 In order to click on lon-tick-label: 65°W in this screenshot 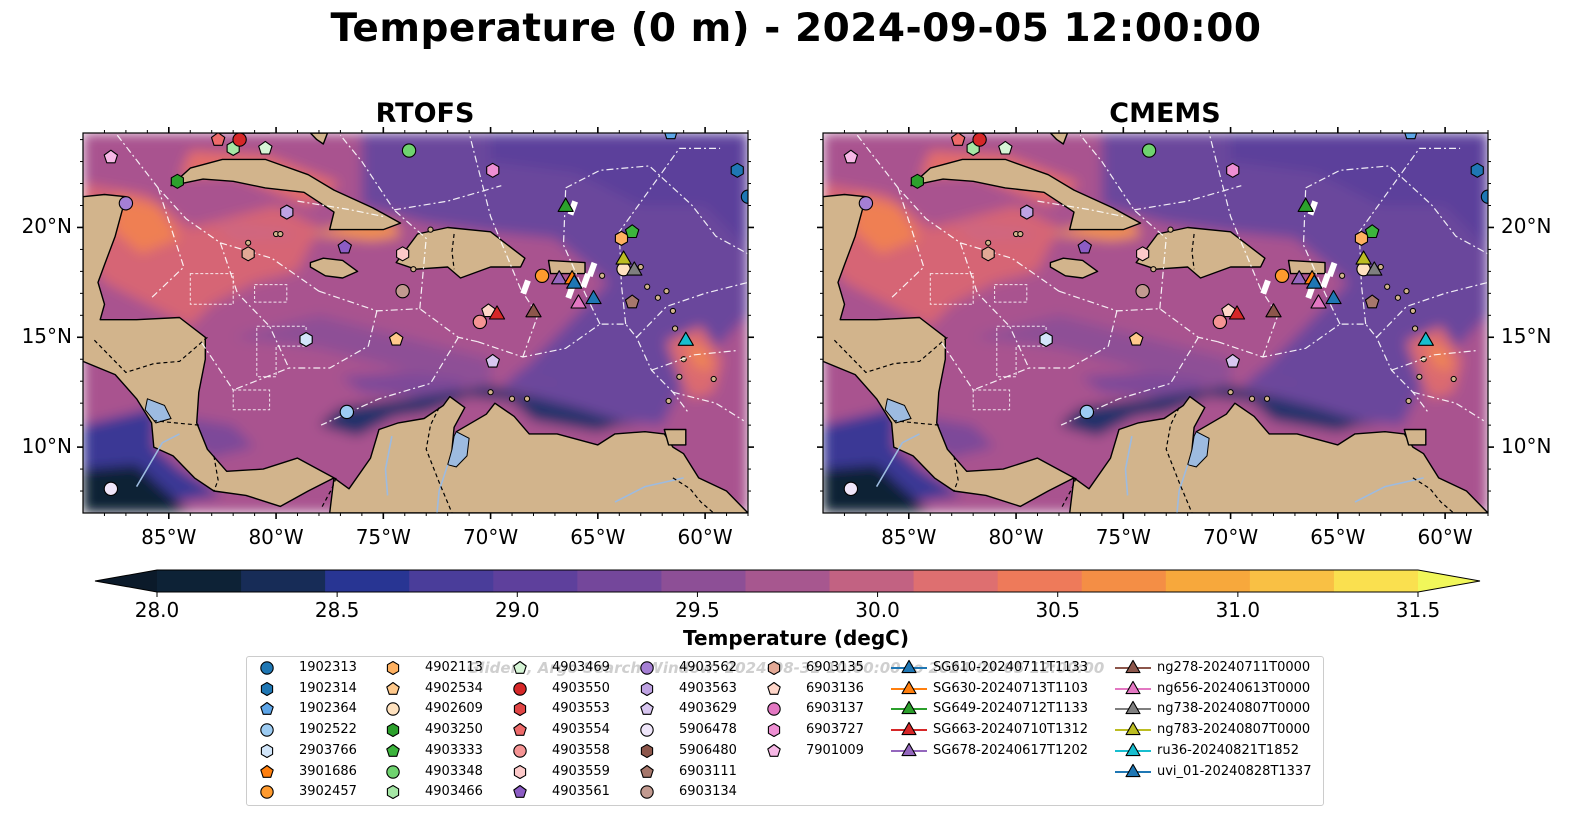, I will do `click(1338, 537)`.